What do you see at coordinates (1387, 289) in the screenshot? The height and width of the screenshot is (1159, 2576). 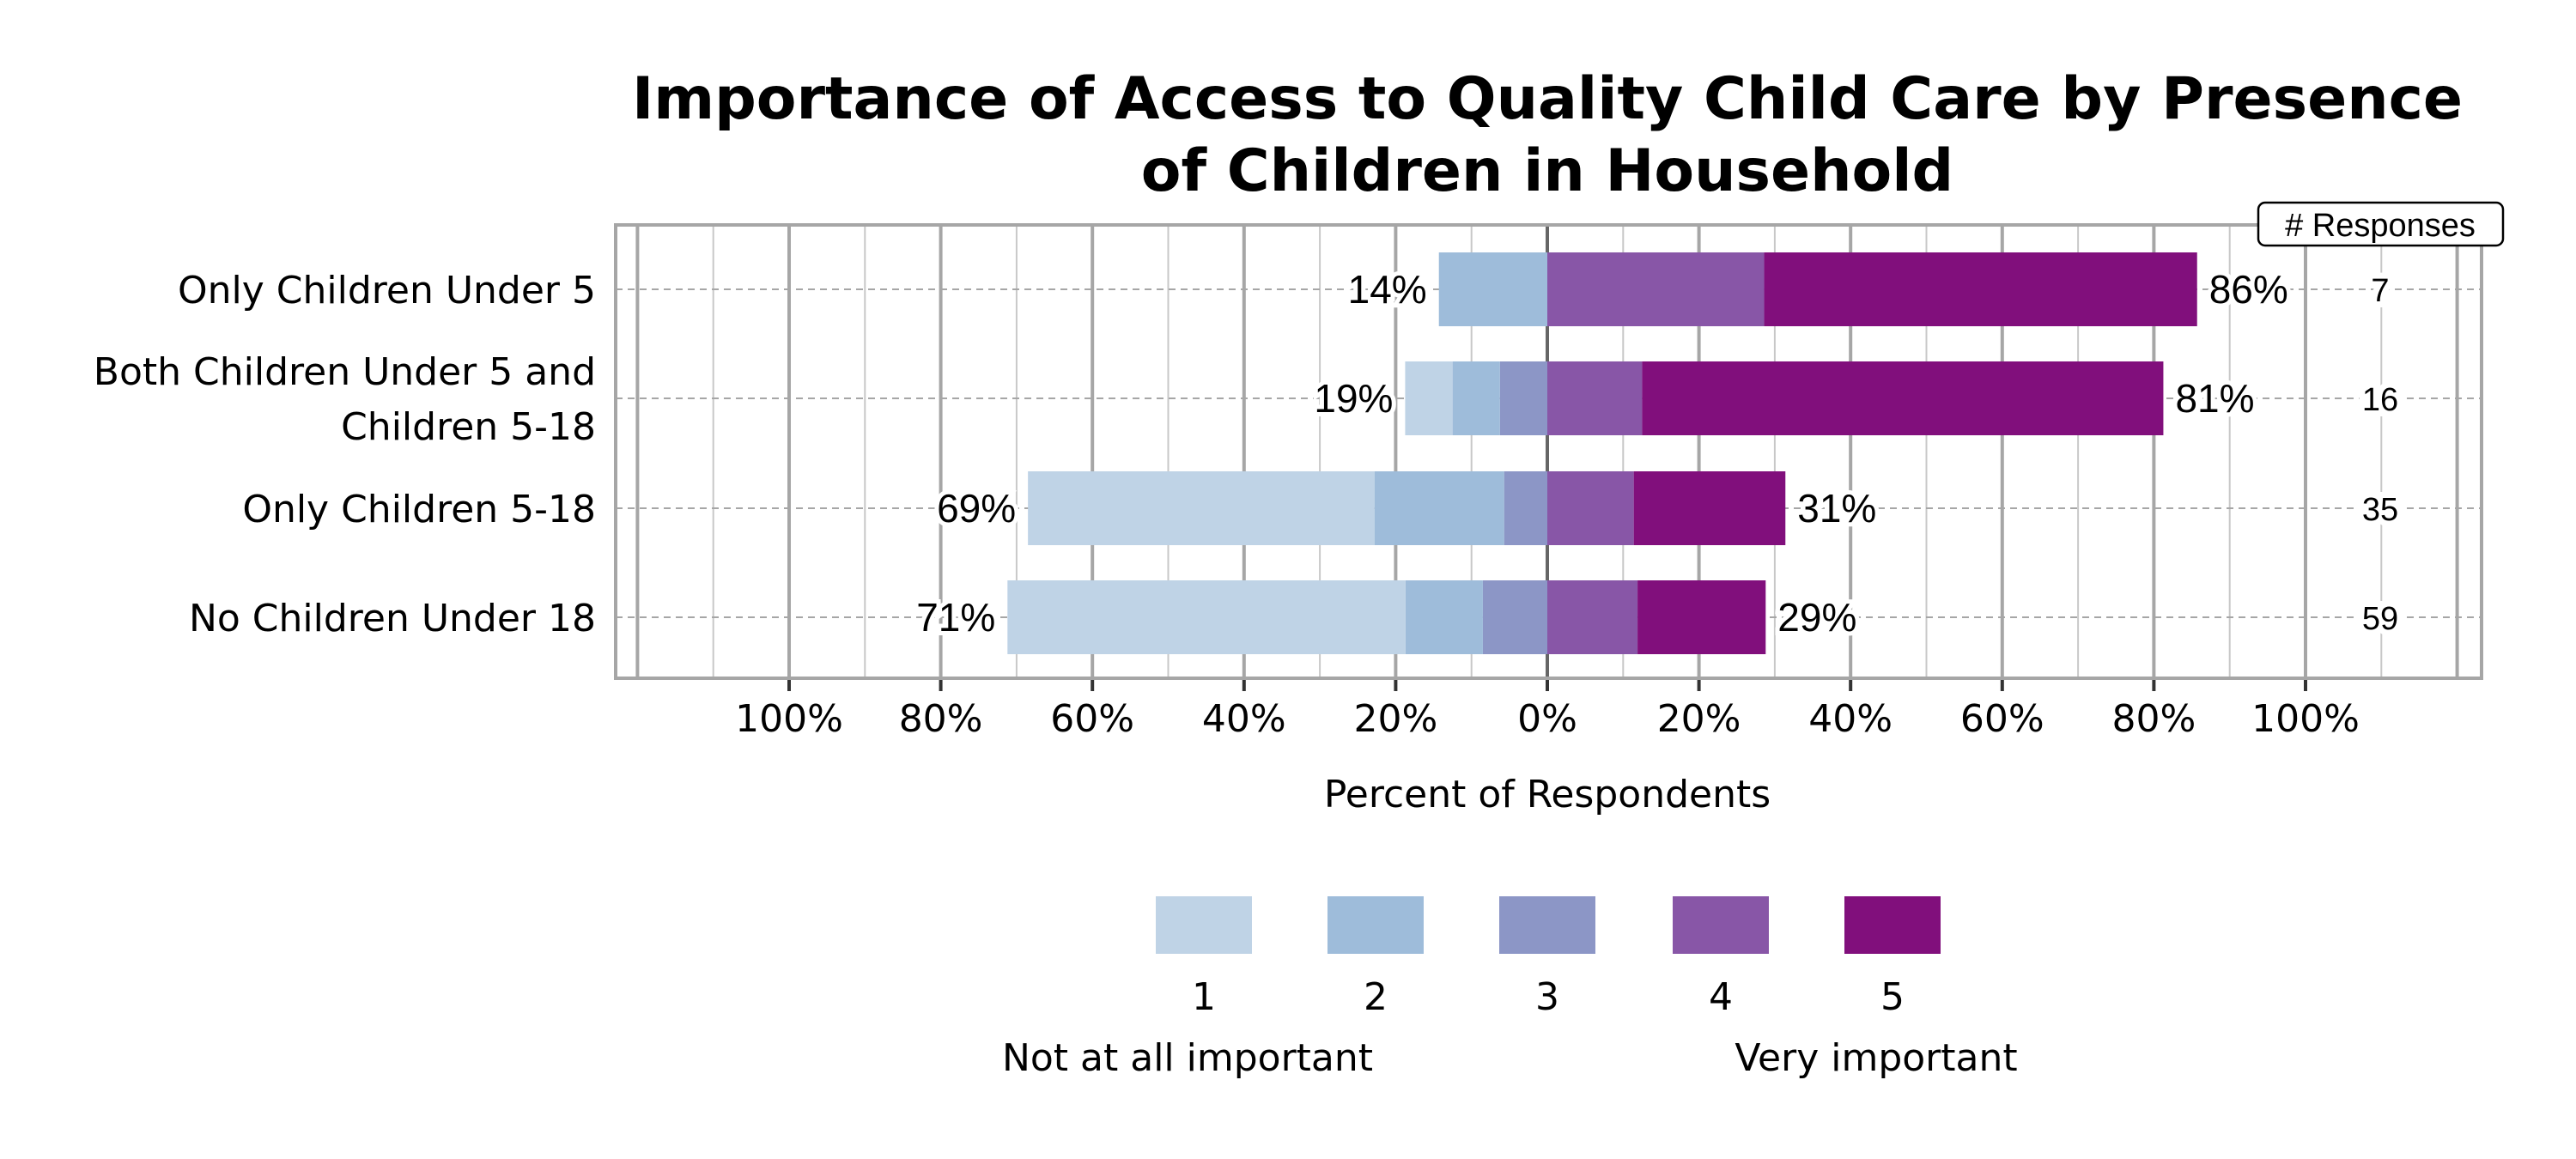 I see `left-percent-label: 14%` at bounding box center [1387, 289].